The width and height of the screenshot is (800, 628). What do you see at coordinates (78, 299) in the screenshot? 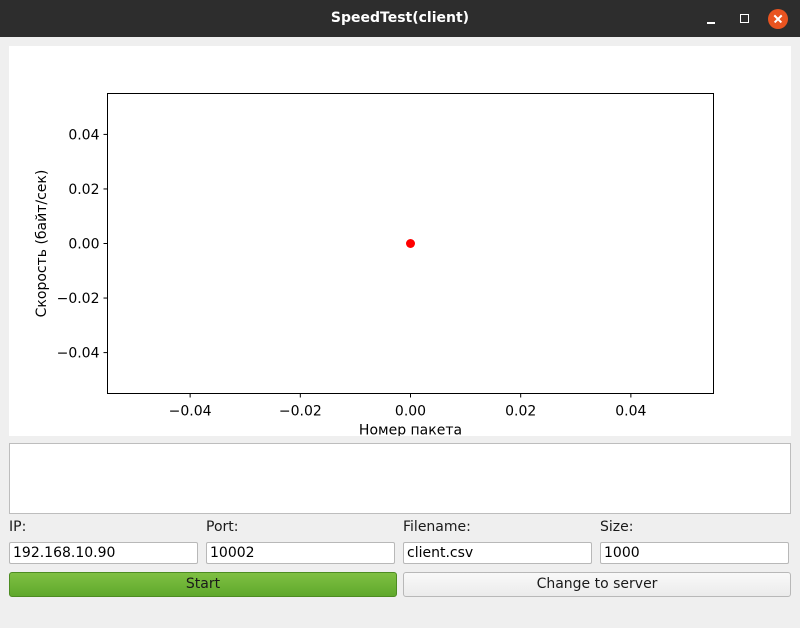
I see `y-tick-label: −0.02` at bounding box center [78, 299].